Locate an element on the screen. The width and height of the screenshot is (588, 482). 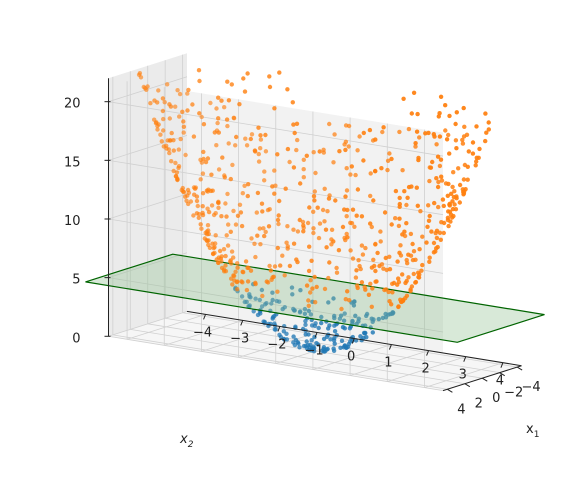
x2-tick-label: 1 is located at coordinates (388, 363).